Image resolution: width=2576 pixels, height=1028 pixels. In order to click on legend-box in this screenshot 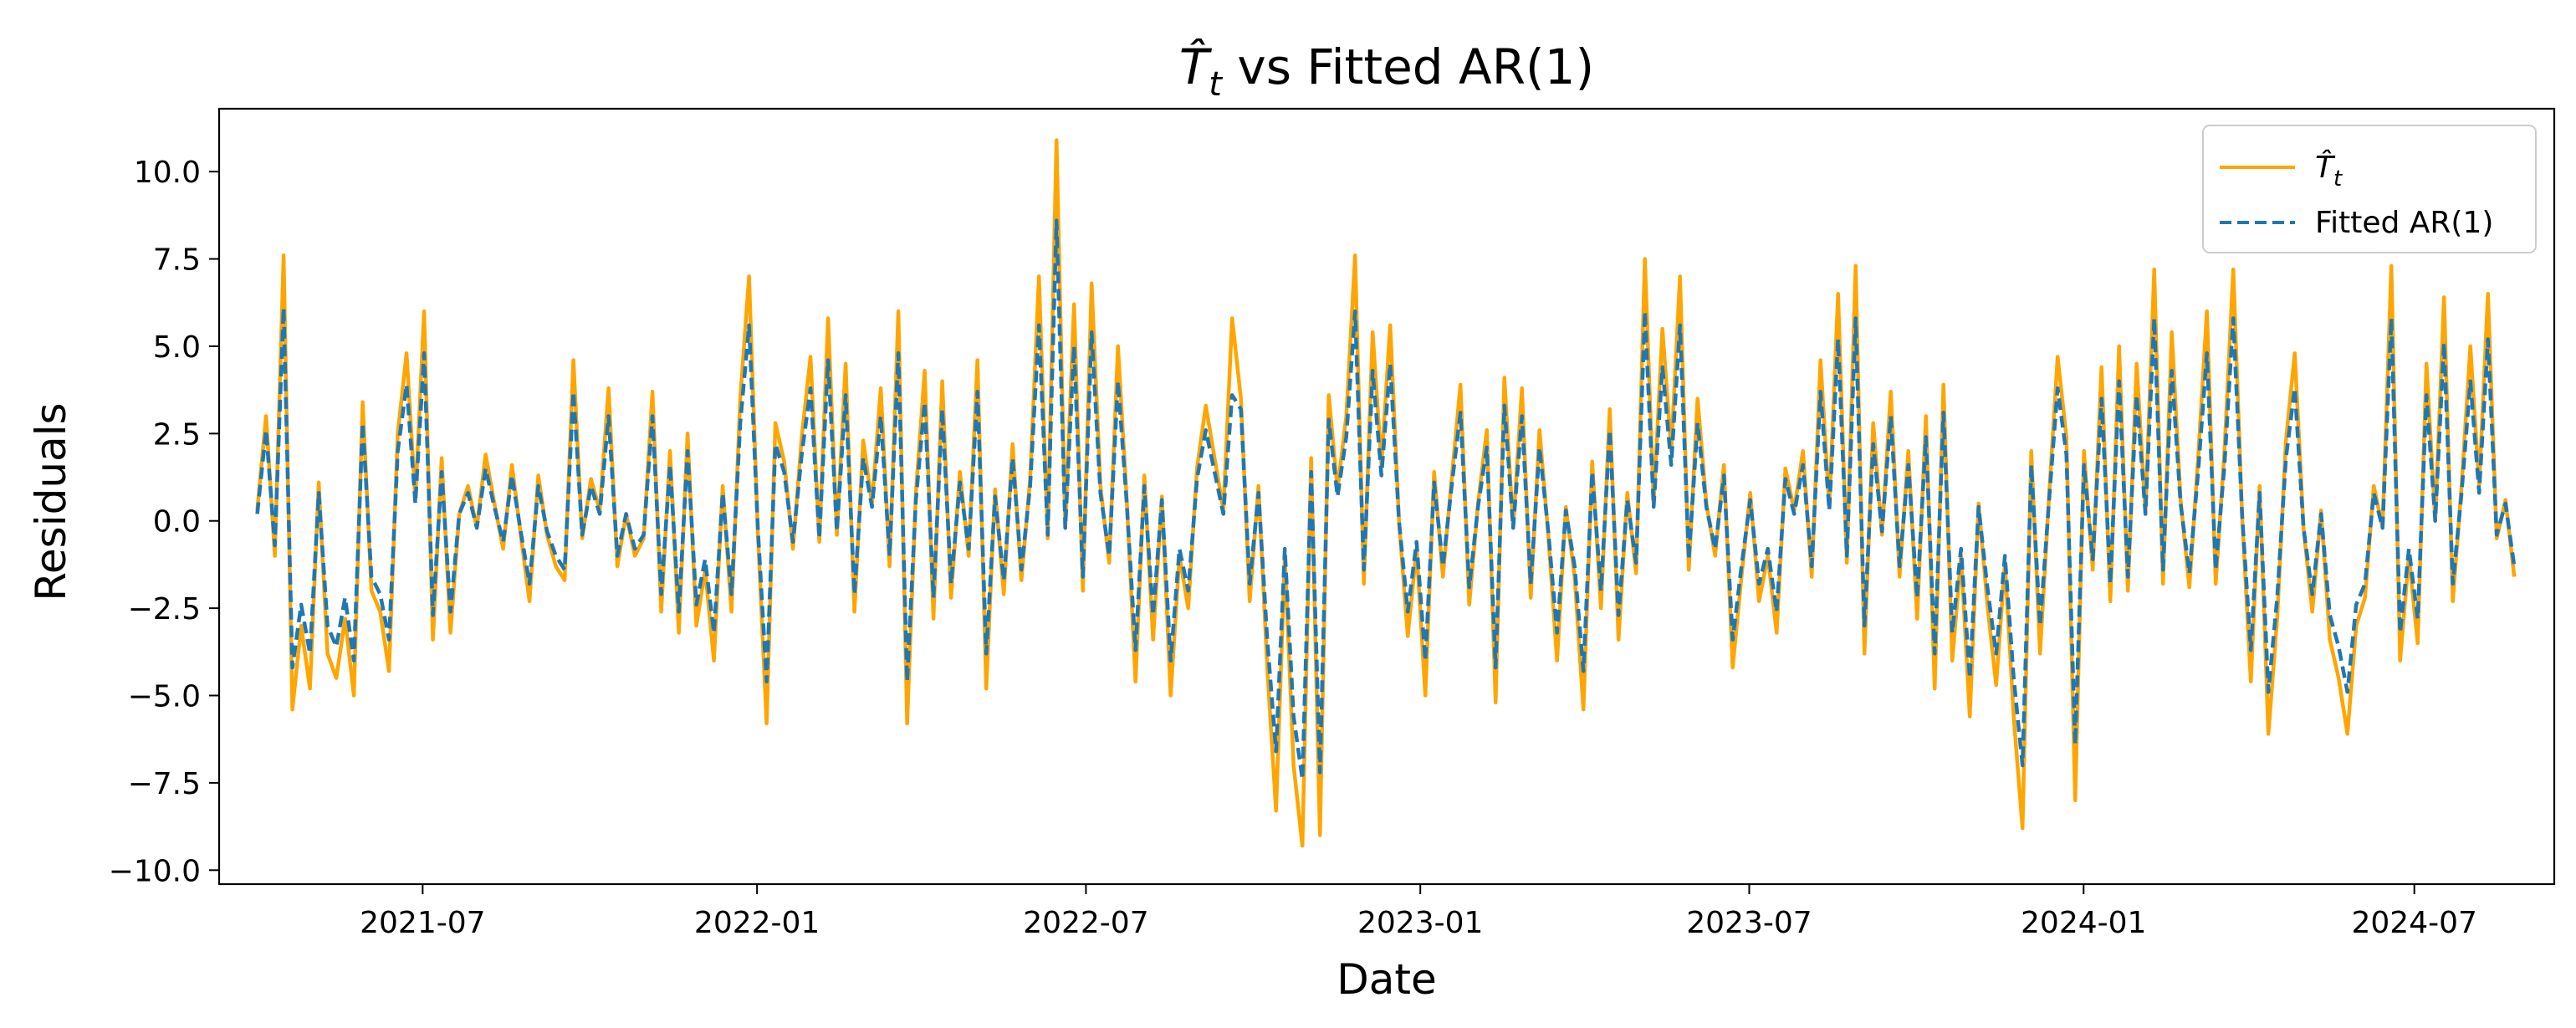, I will do `click(2369, 189)`.